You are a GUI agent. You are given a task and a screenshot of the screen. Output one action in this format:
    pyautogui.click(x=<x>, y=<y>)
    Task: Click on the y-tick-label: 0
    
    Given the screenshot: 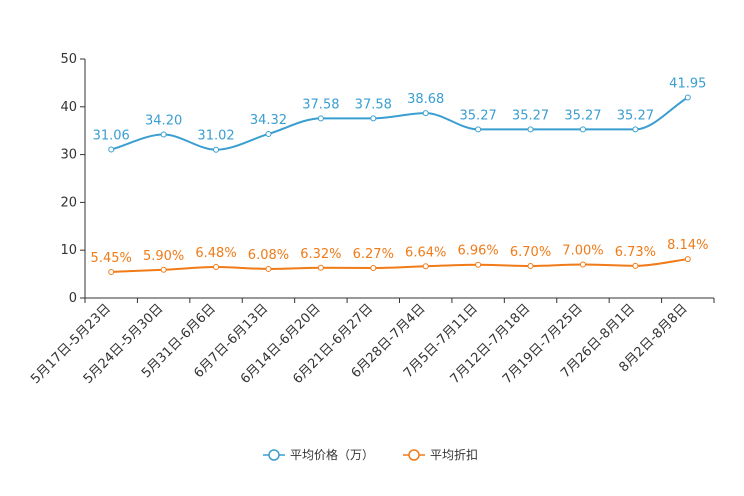 What is the action you would take?
    pyautogui.click(x=73, y=298)
    